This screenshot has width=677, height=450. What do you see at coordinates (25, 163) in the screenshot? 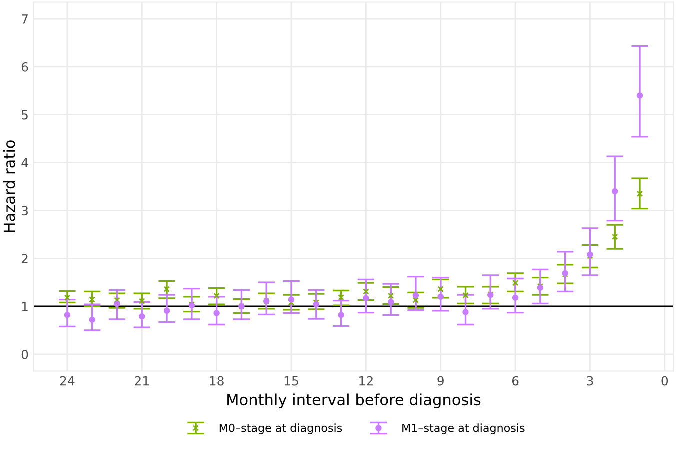
I see `y-tick-label: 4` at bounding box center [25, 163].